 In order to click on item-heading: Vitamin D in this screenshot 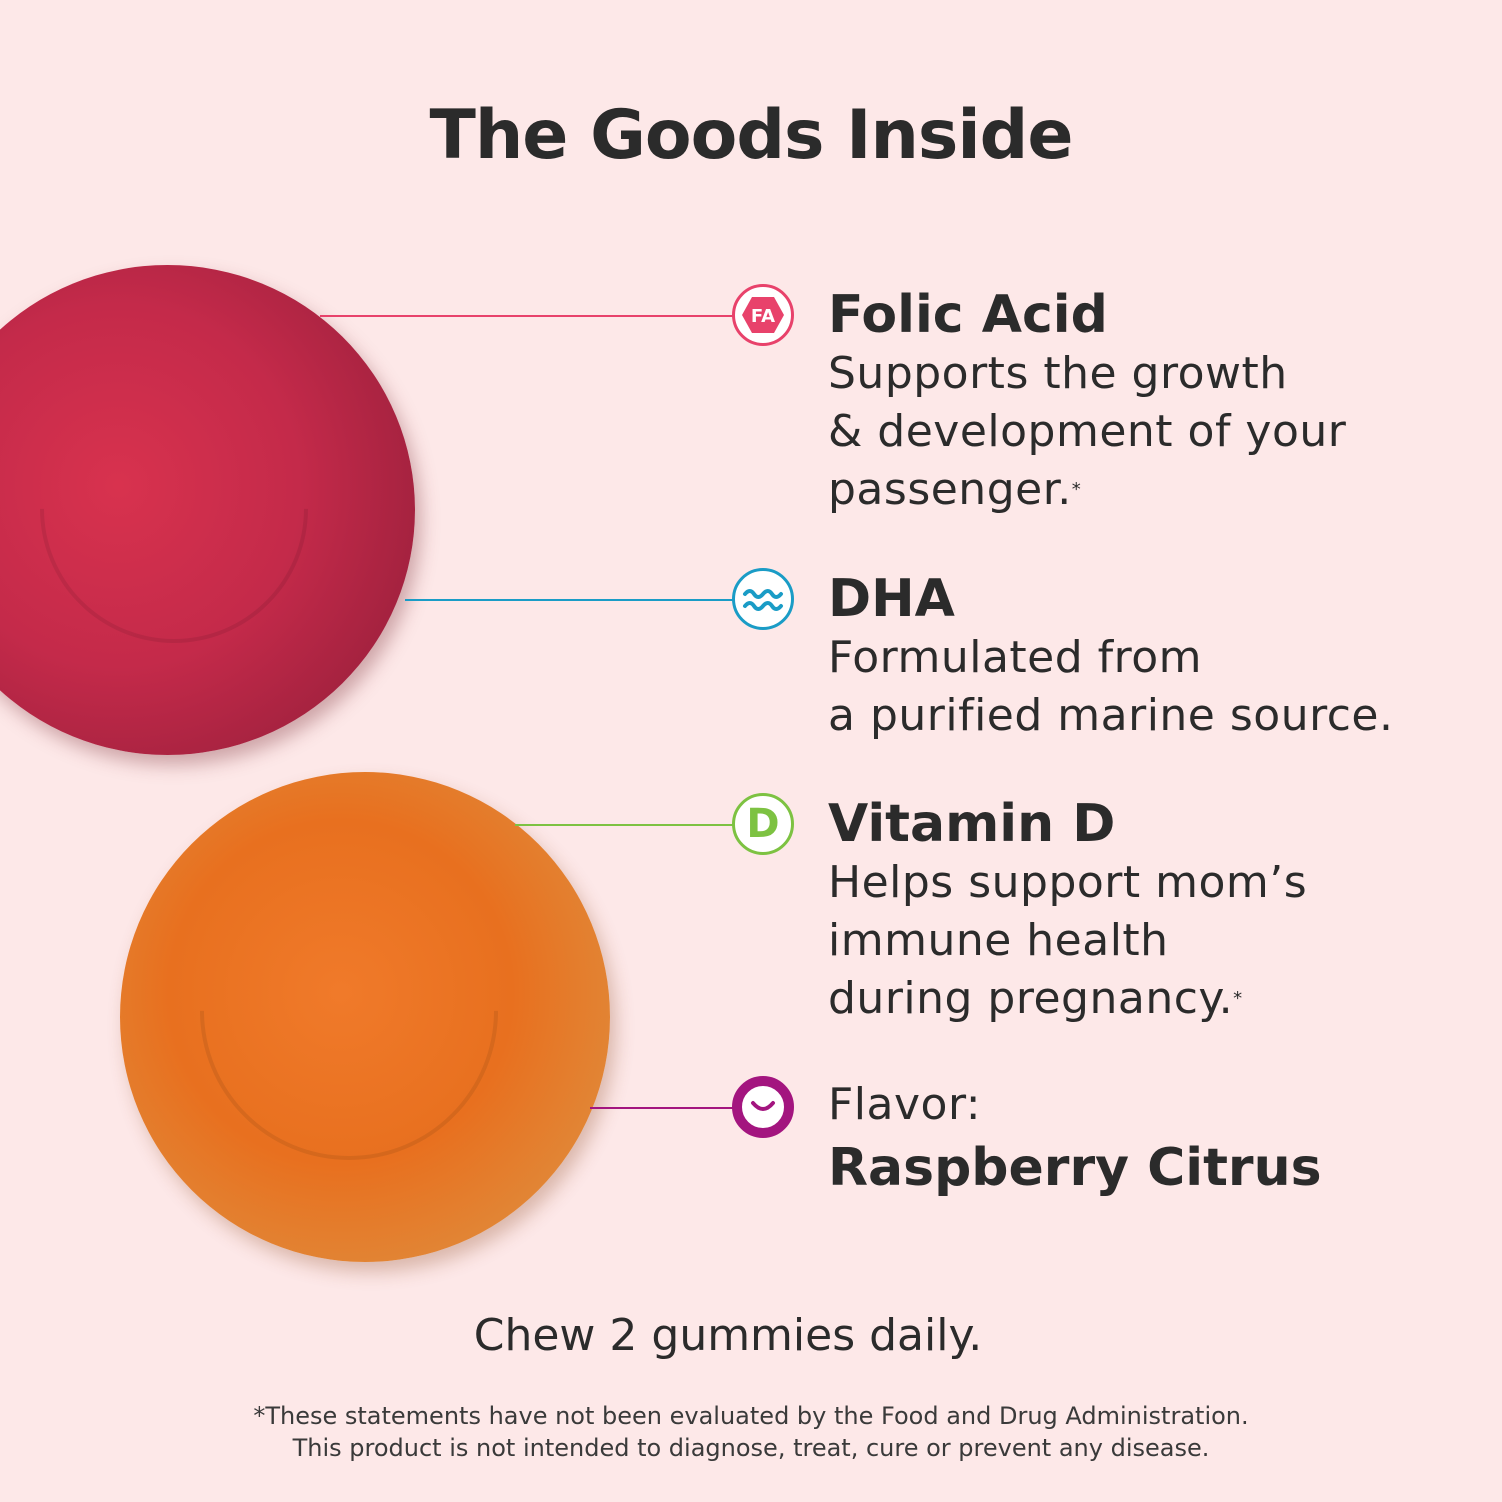, I will do `click(972, 824)`.